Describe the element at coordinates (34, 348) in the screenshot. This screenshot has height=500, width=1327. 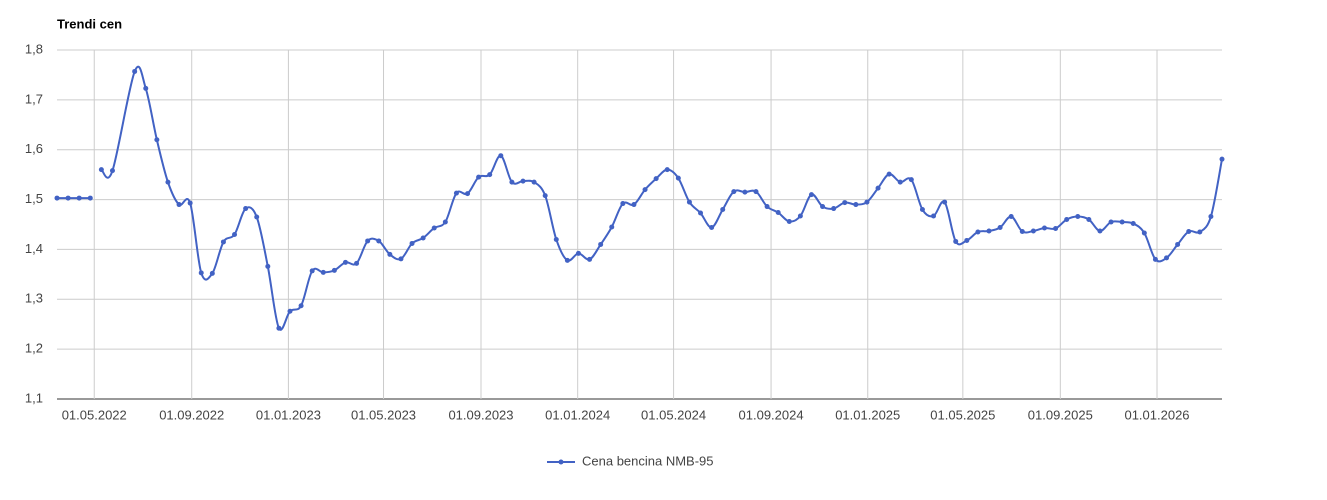
I see `y-tick-label: 1,2` at that location.